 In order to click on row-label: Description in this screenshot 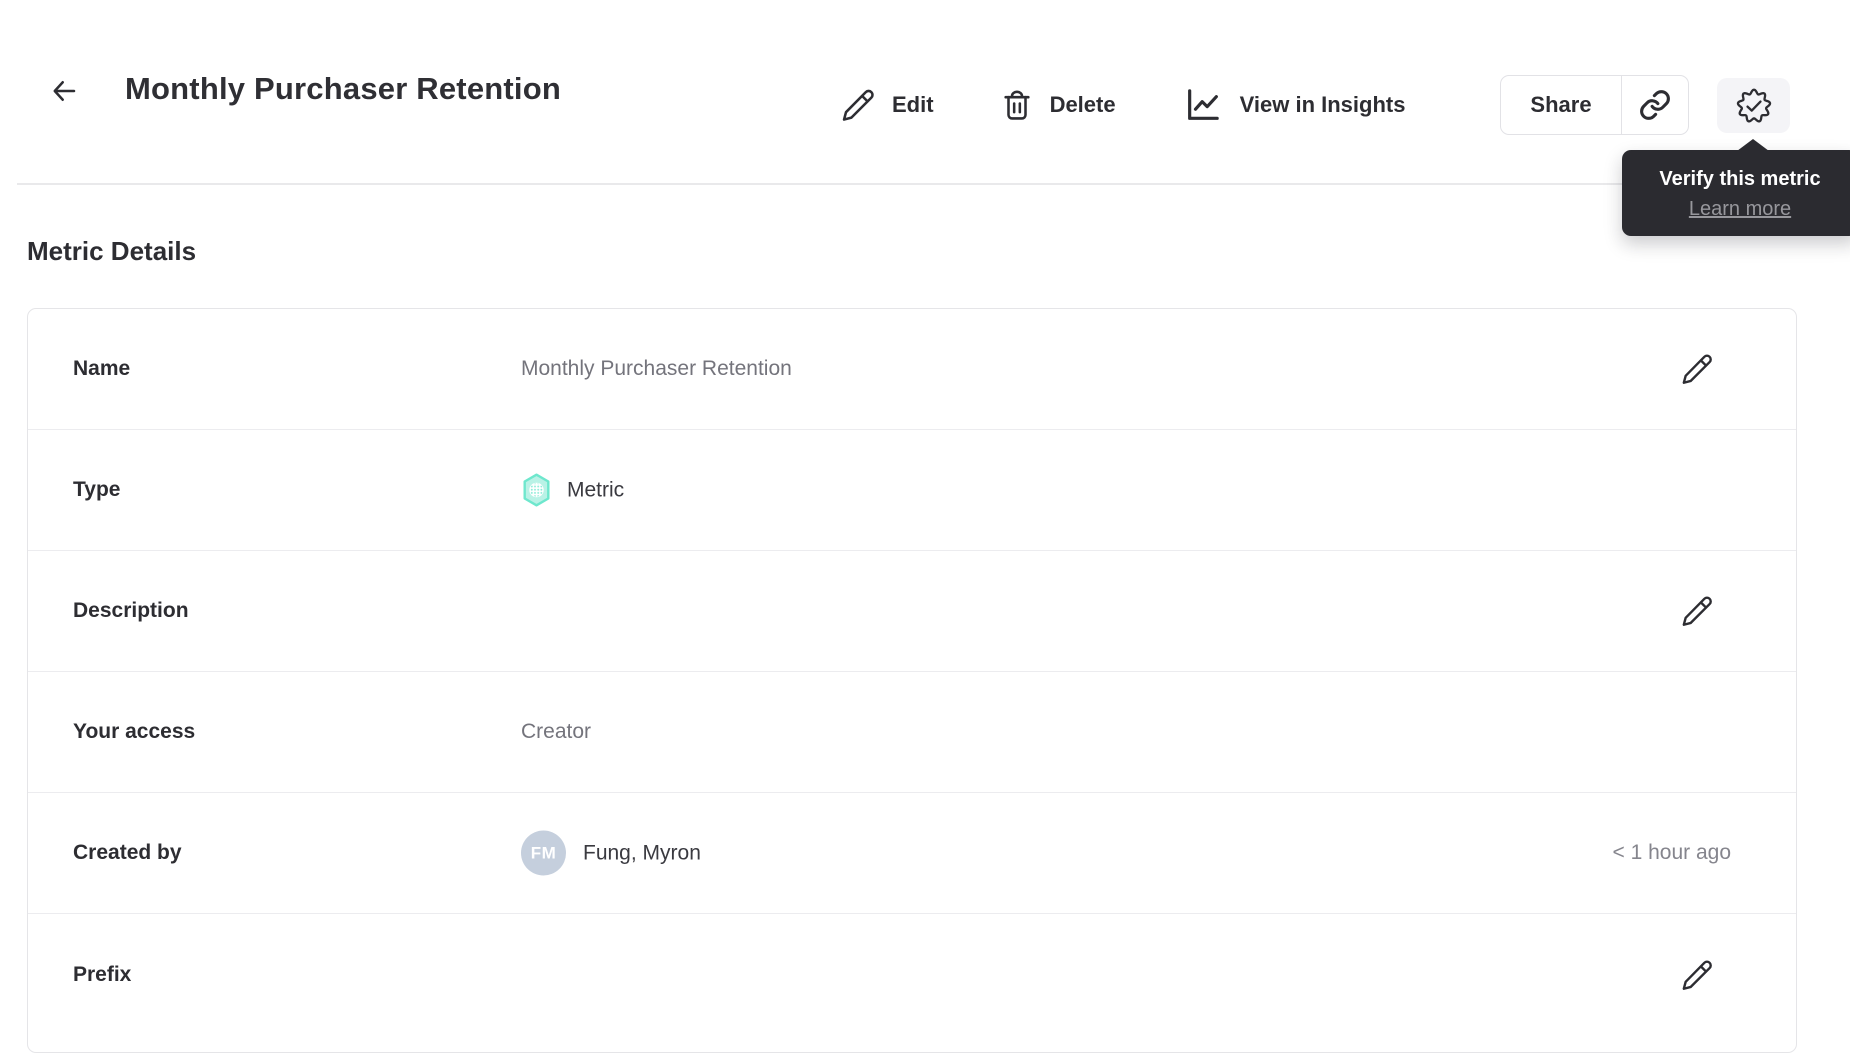, I will do `click(131, 610)`.